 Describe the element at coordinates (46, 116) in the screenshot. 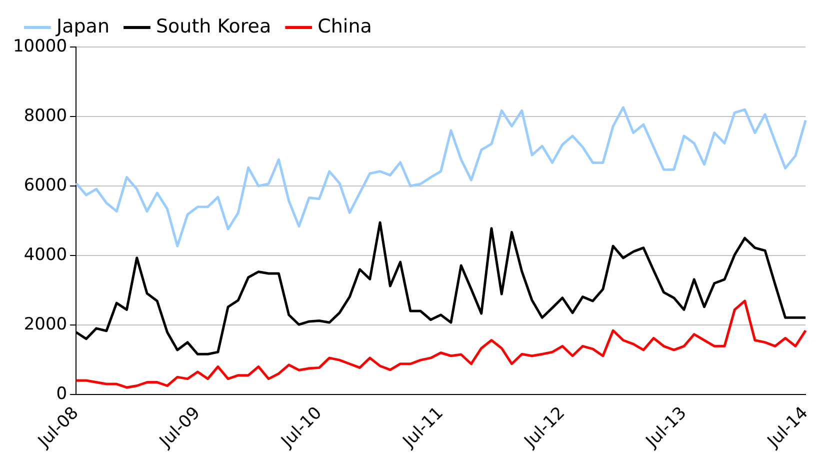

I see `y-tick-label: 8000` at that location.